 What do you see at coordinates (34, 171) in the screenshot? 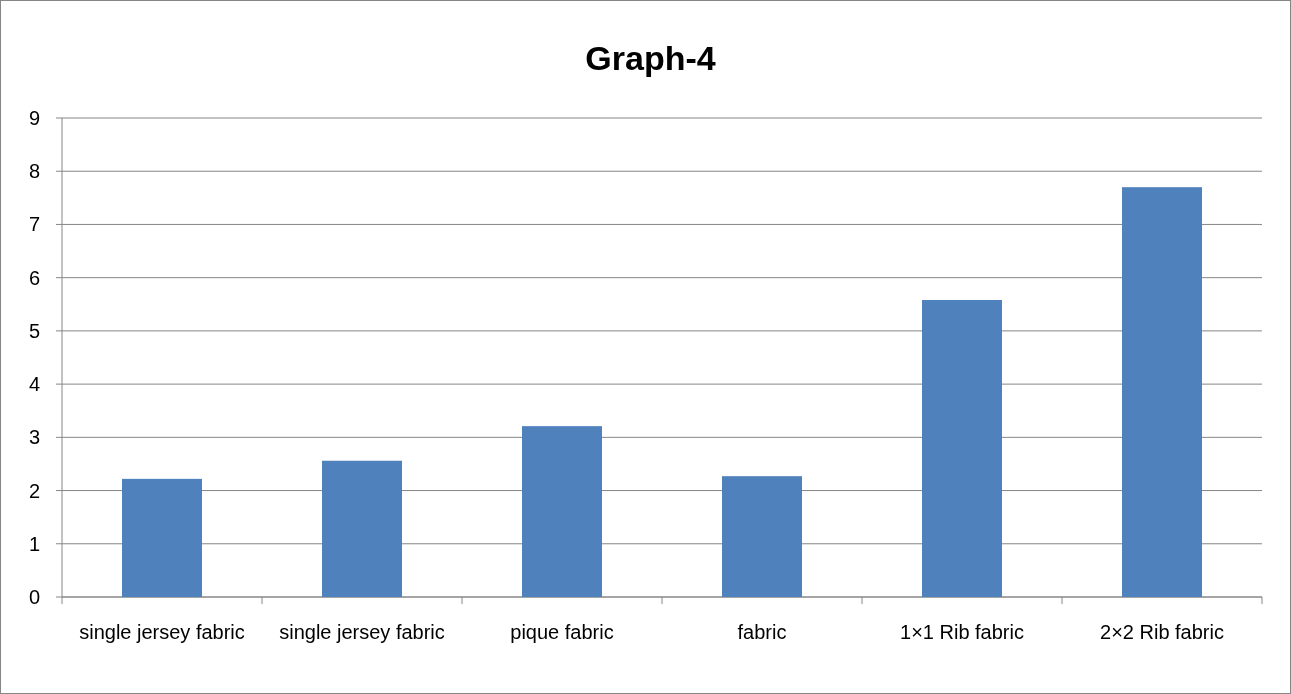
I see `y-tick-label: 8` at bounding box center [34, 171].